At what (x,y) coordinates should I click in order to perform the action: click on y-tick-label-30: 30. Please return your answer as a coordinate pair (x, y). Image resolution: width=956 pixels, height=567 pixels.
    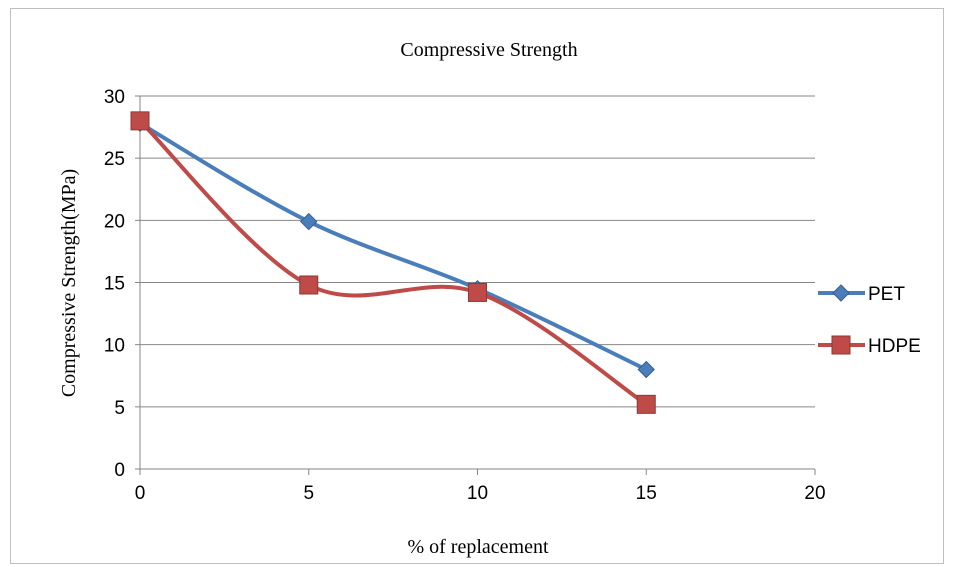
    Looking at the image, I should click on (114, 97).